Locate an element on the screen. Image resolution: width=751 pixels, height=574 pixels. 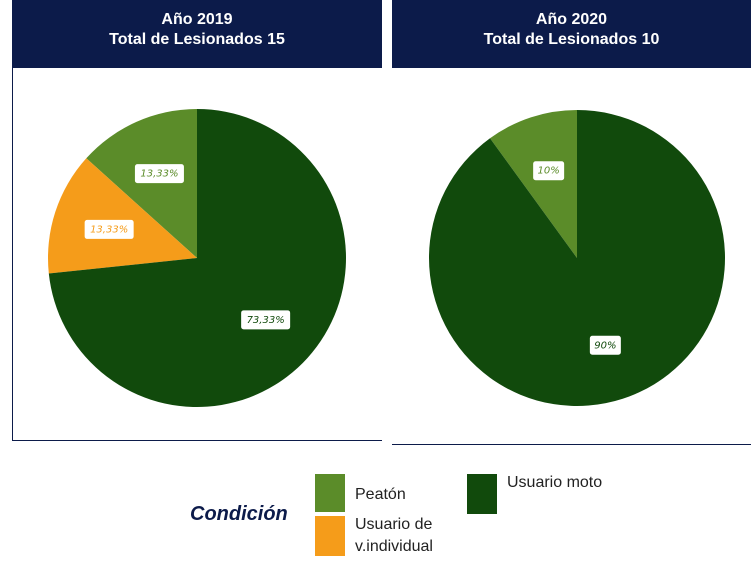
legend-title: Condición is located at coordinates (239, 514).